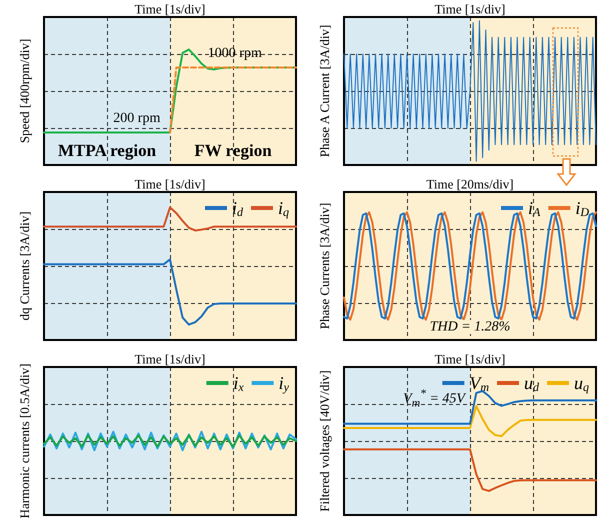  Describe the element at coordinates (470, 327) in the screenshot. I see `annotation: THD = 1.28%` at that location.